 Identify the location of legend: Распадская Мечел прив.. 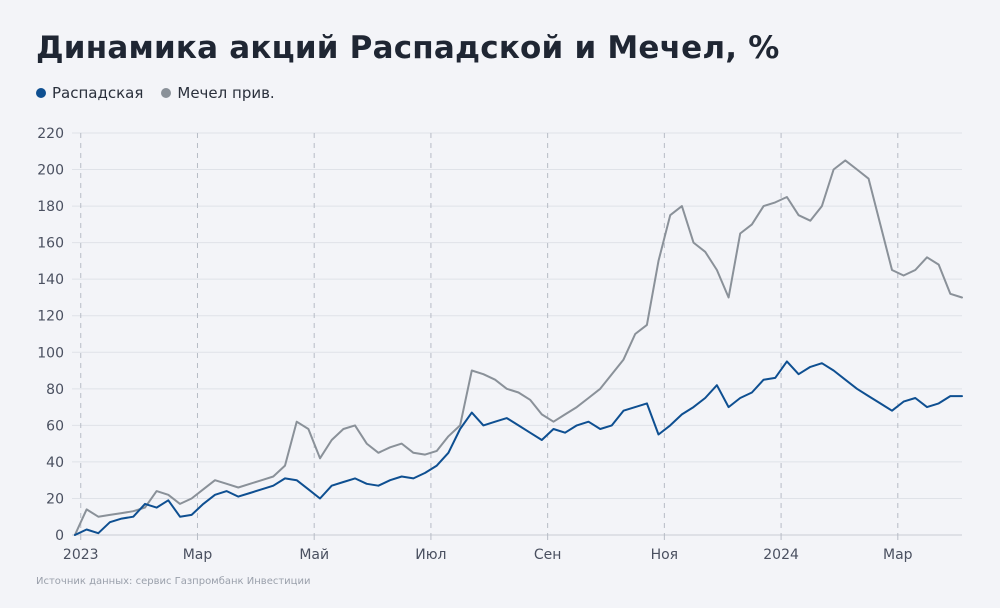
(155, 93).